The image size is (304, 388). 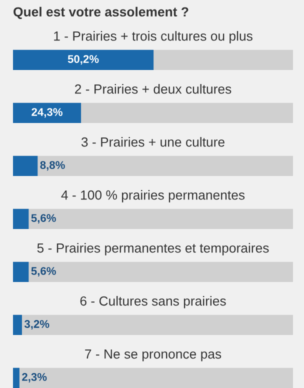 I want to click on y-tick-label: 5 - Prairies permanentes et temporaires, so click(x=153, y=249).